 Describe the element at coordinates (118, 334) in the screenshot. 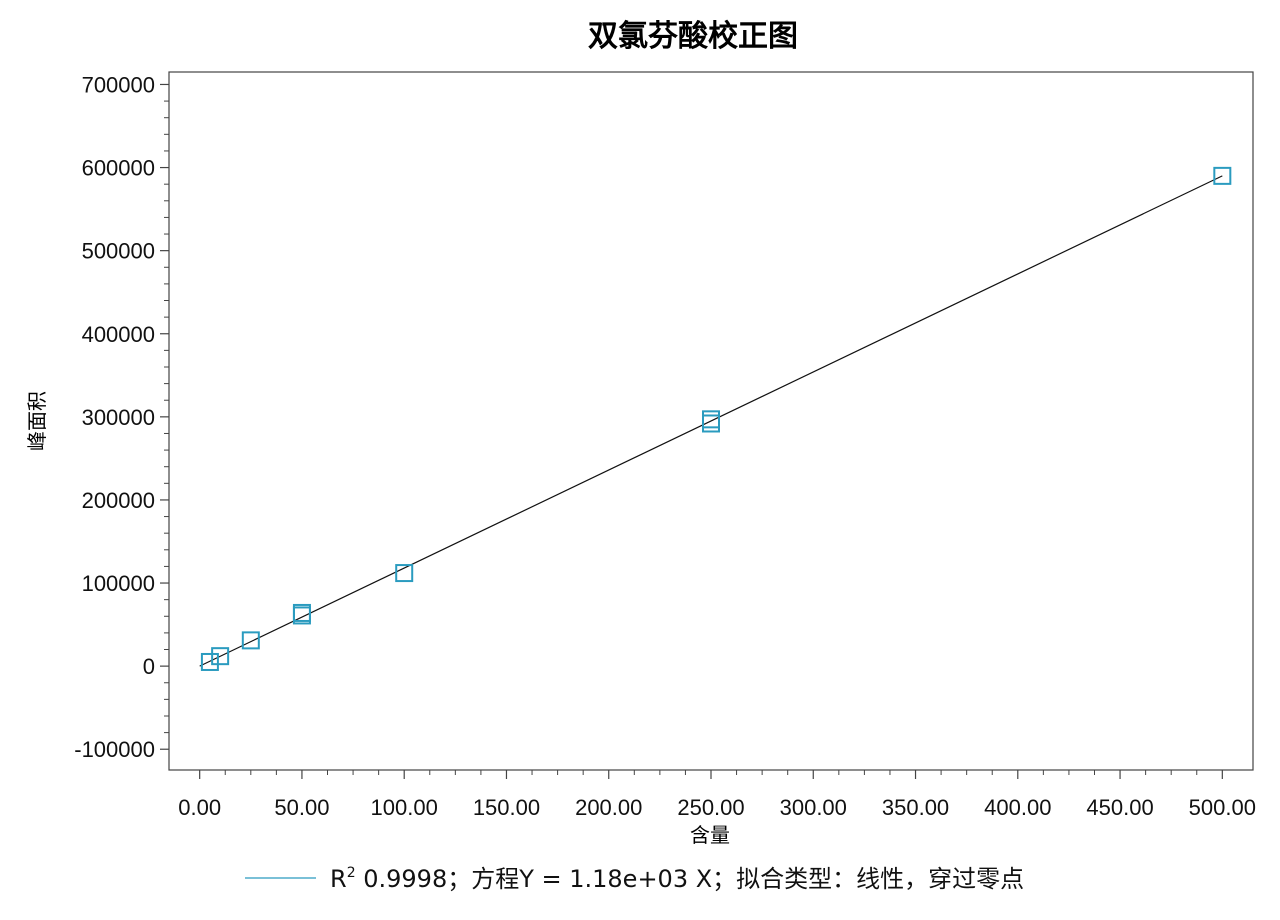

I see `y-tick-label: 400000` at that location.